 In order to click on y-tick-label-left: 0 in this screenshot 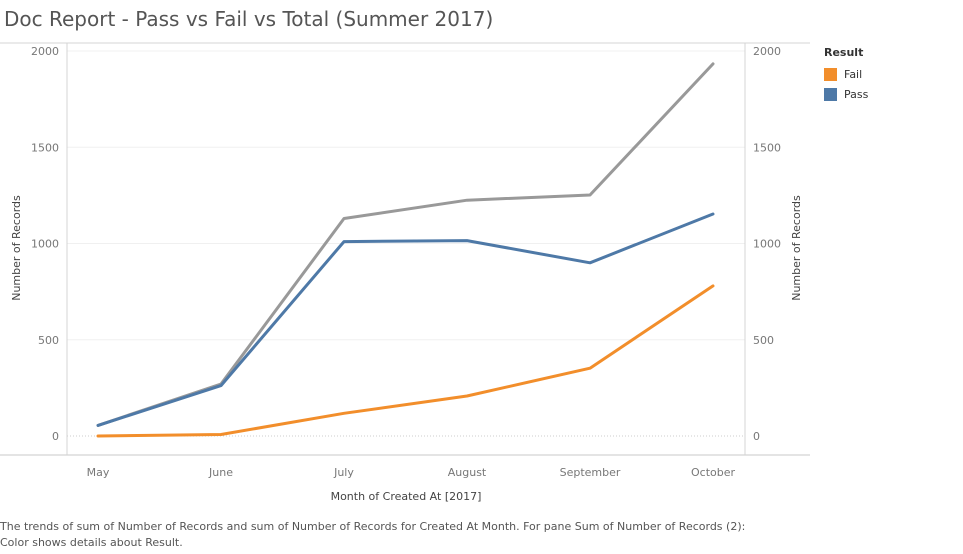, I will do `click(55, 436)`.